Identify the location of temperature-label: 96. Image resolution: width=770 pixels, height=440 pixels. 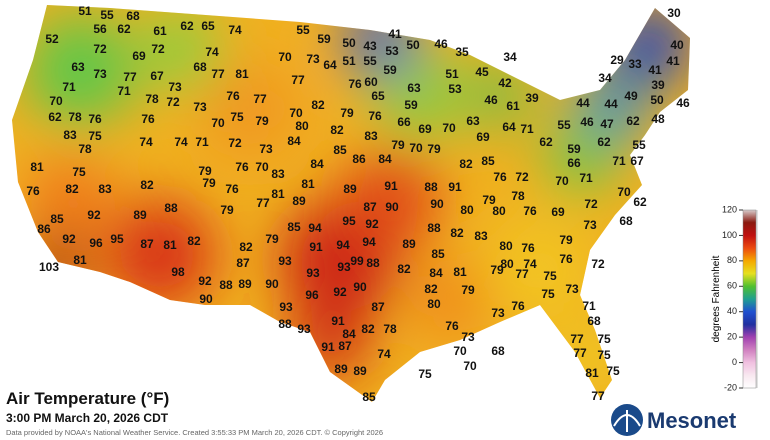
(96, 243).